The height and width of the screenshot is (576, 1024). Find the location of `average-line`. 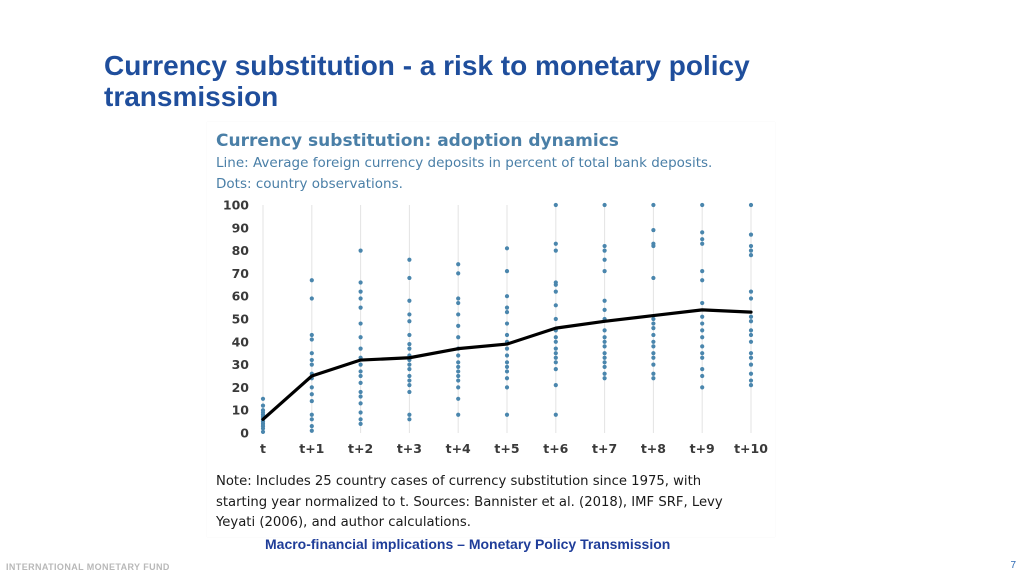

average-line is located at coordinates (507, 364).